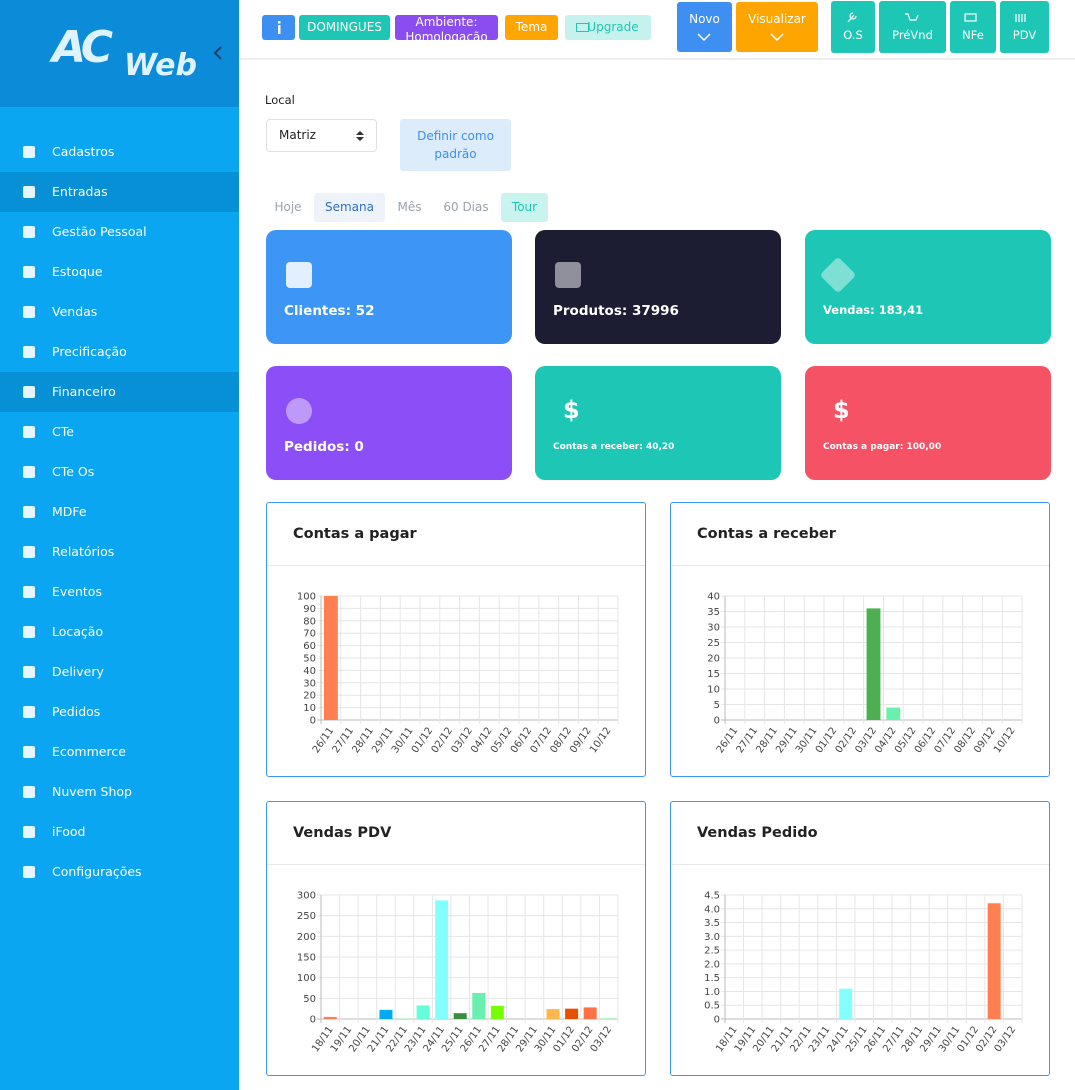 The height and width of the screenshot is (1090, 1075). What do you see at coordinates (119, 392) in the screenshot?
I see `menu-item: Financeiro` at bounding box center [119, 392].